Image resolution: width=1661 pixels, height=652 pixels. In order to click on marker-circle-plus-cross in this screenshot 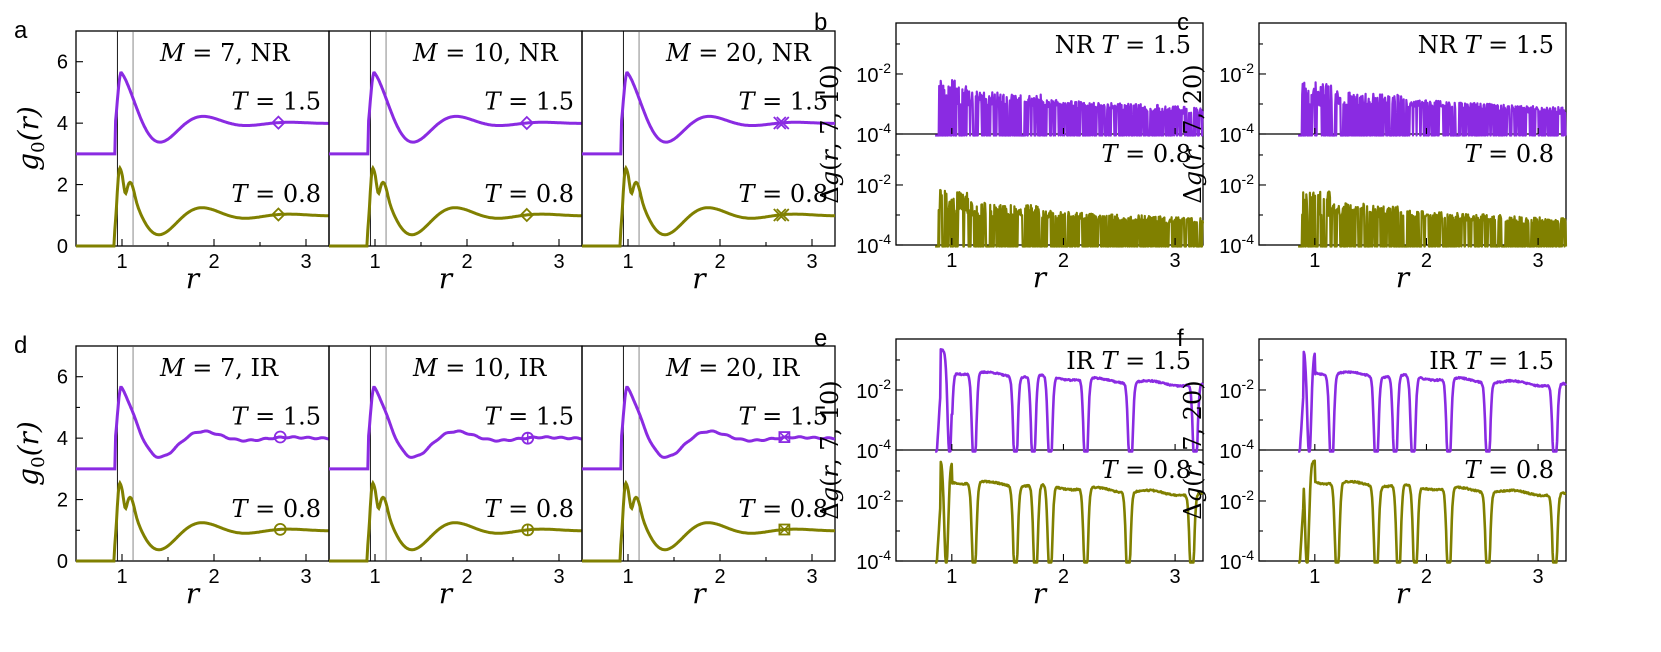, I will do `click(528, 530)`.